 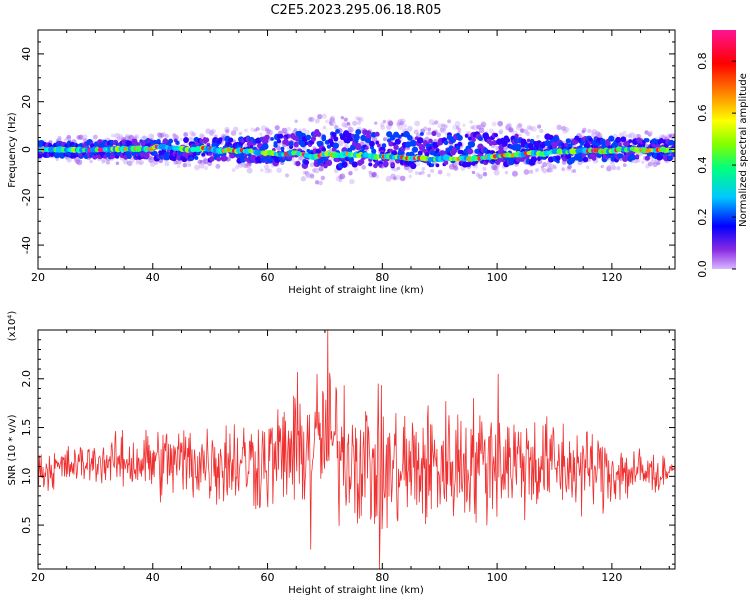 I want to click on spectrogram-xtick-label: 100, so click(x=497, y=277).